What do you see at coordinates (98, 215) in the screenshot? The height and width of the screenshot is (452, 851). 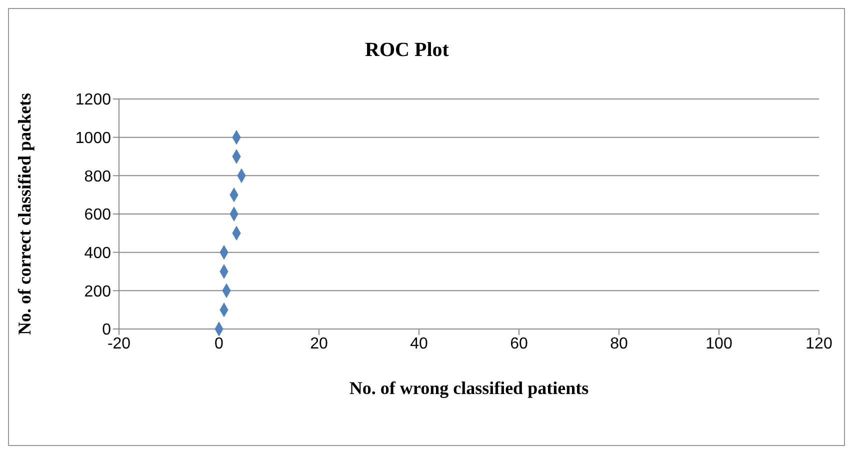 I see `y-tick-label: 600` at bounding box center [98, 215].